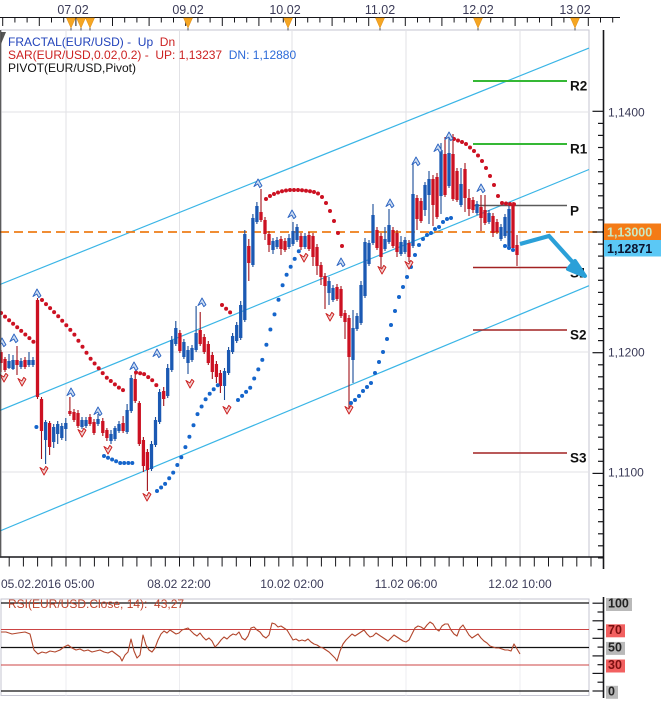 Image resolution: width=661 pixels, height=705 pixels. I want to click on svg-text: P, so click(574, 211).